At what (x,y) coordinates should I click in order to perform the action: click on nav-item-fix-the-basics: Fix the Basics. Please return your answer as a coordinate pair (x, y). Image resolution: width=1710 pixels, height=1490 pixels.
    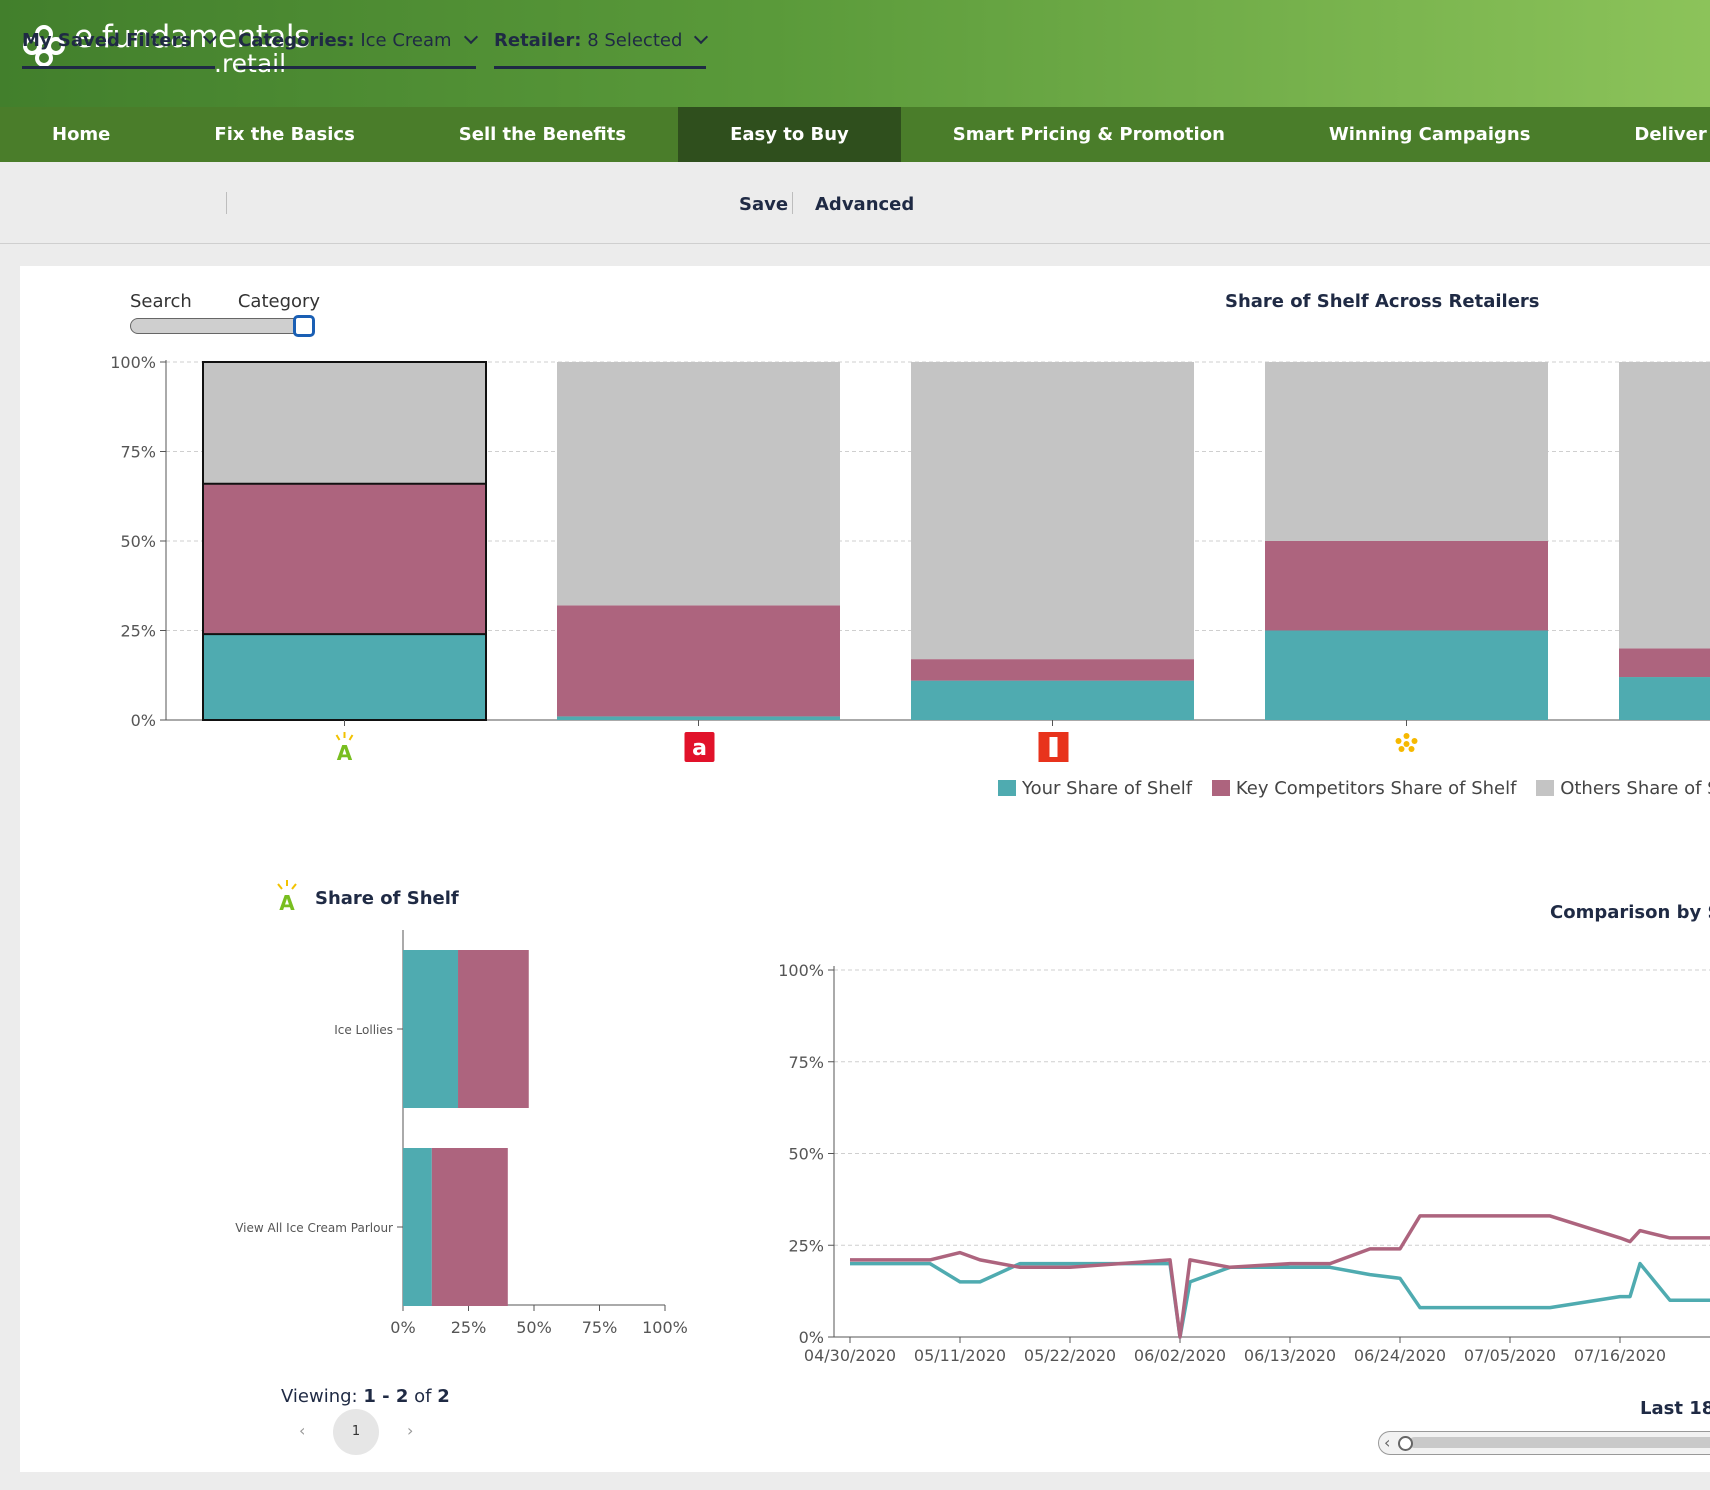
    Looking at the image, I should click on (284, 134).